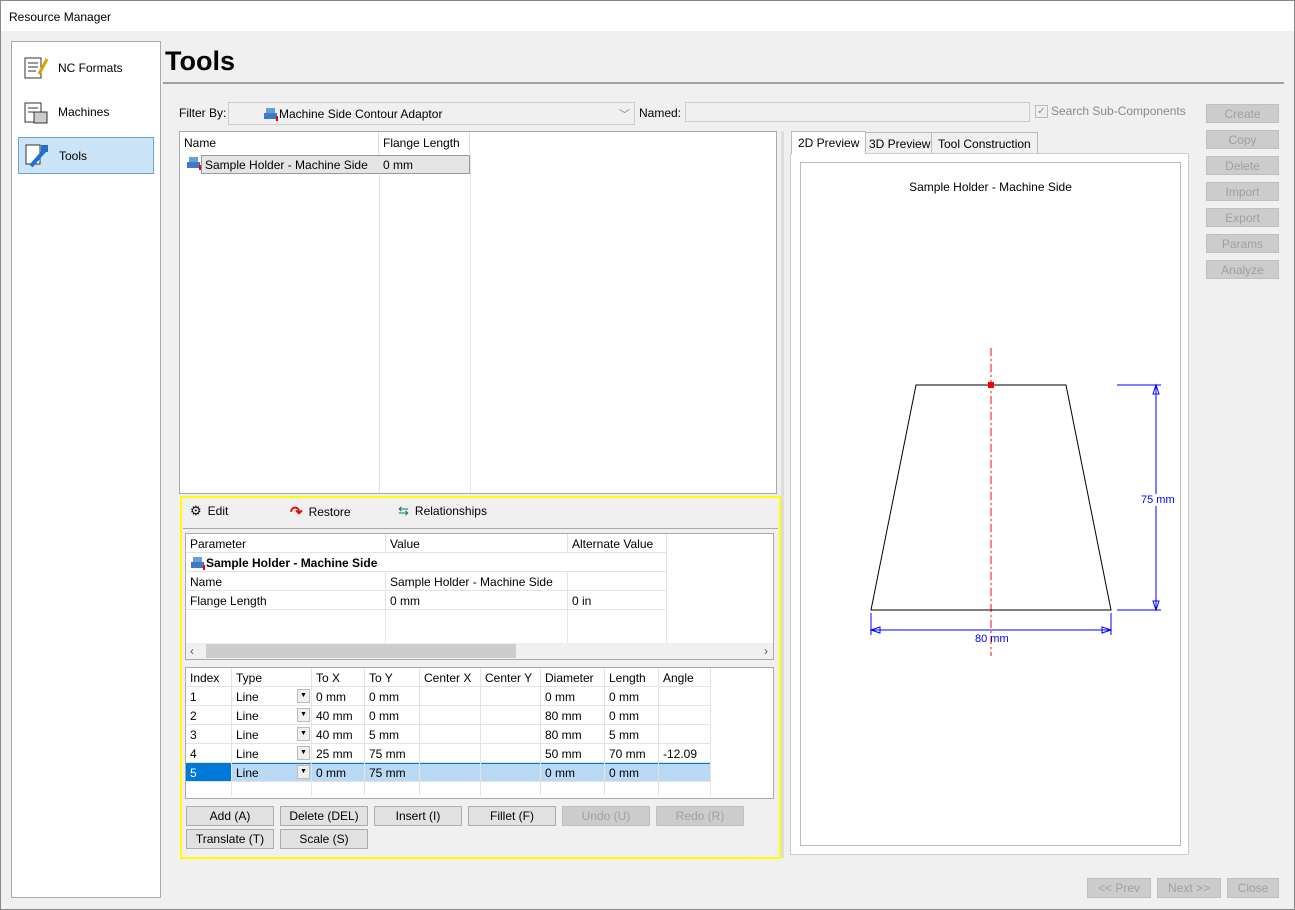 The image size is (1295, 910). Describe the element at coordinates (1242, 243) in the screenshot. I see `params-button: Params` at that location.